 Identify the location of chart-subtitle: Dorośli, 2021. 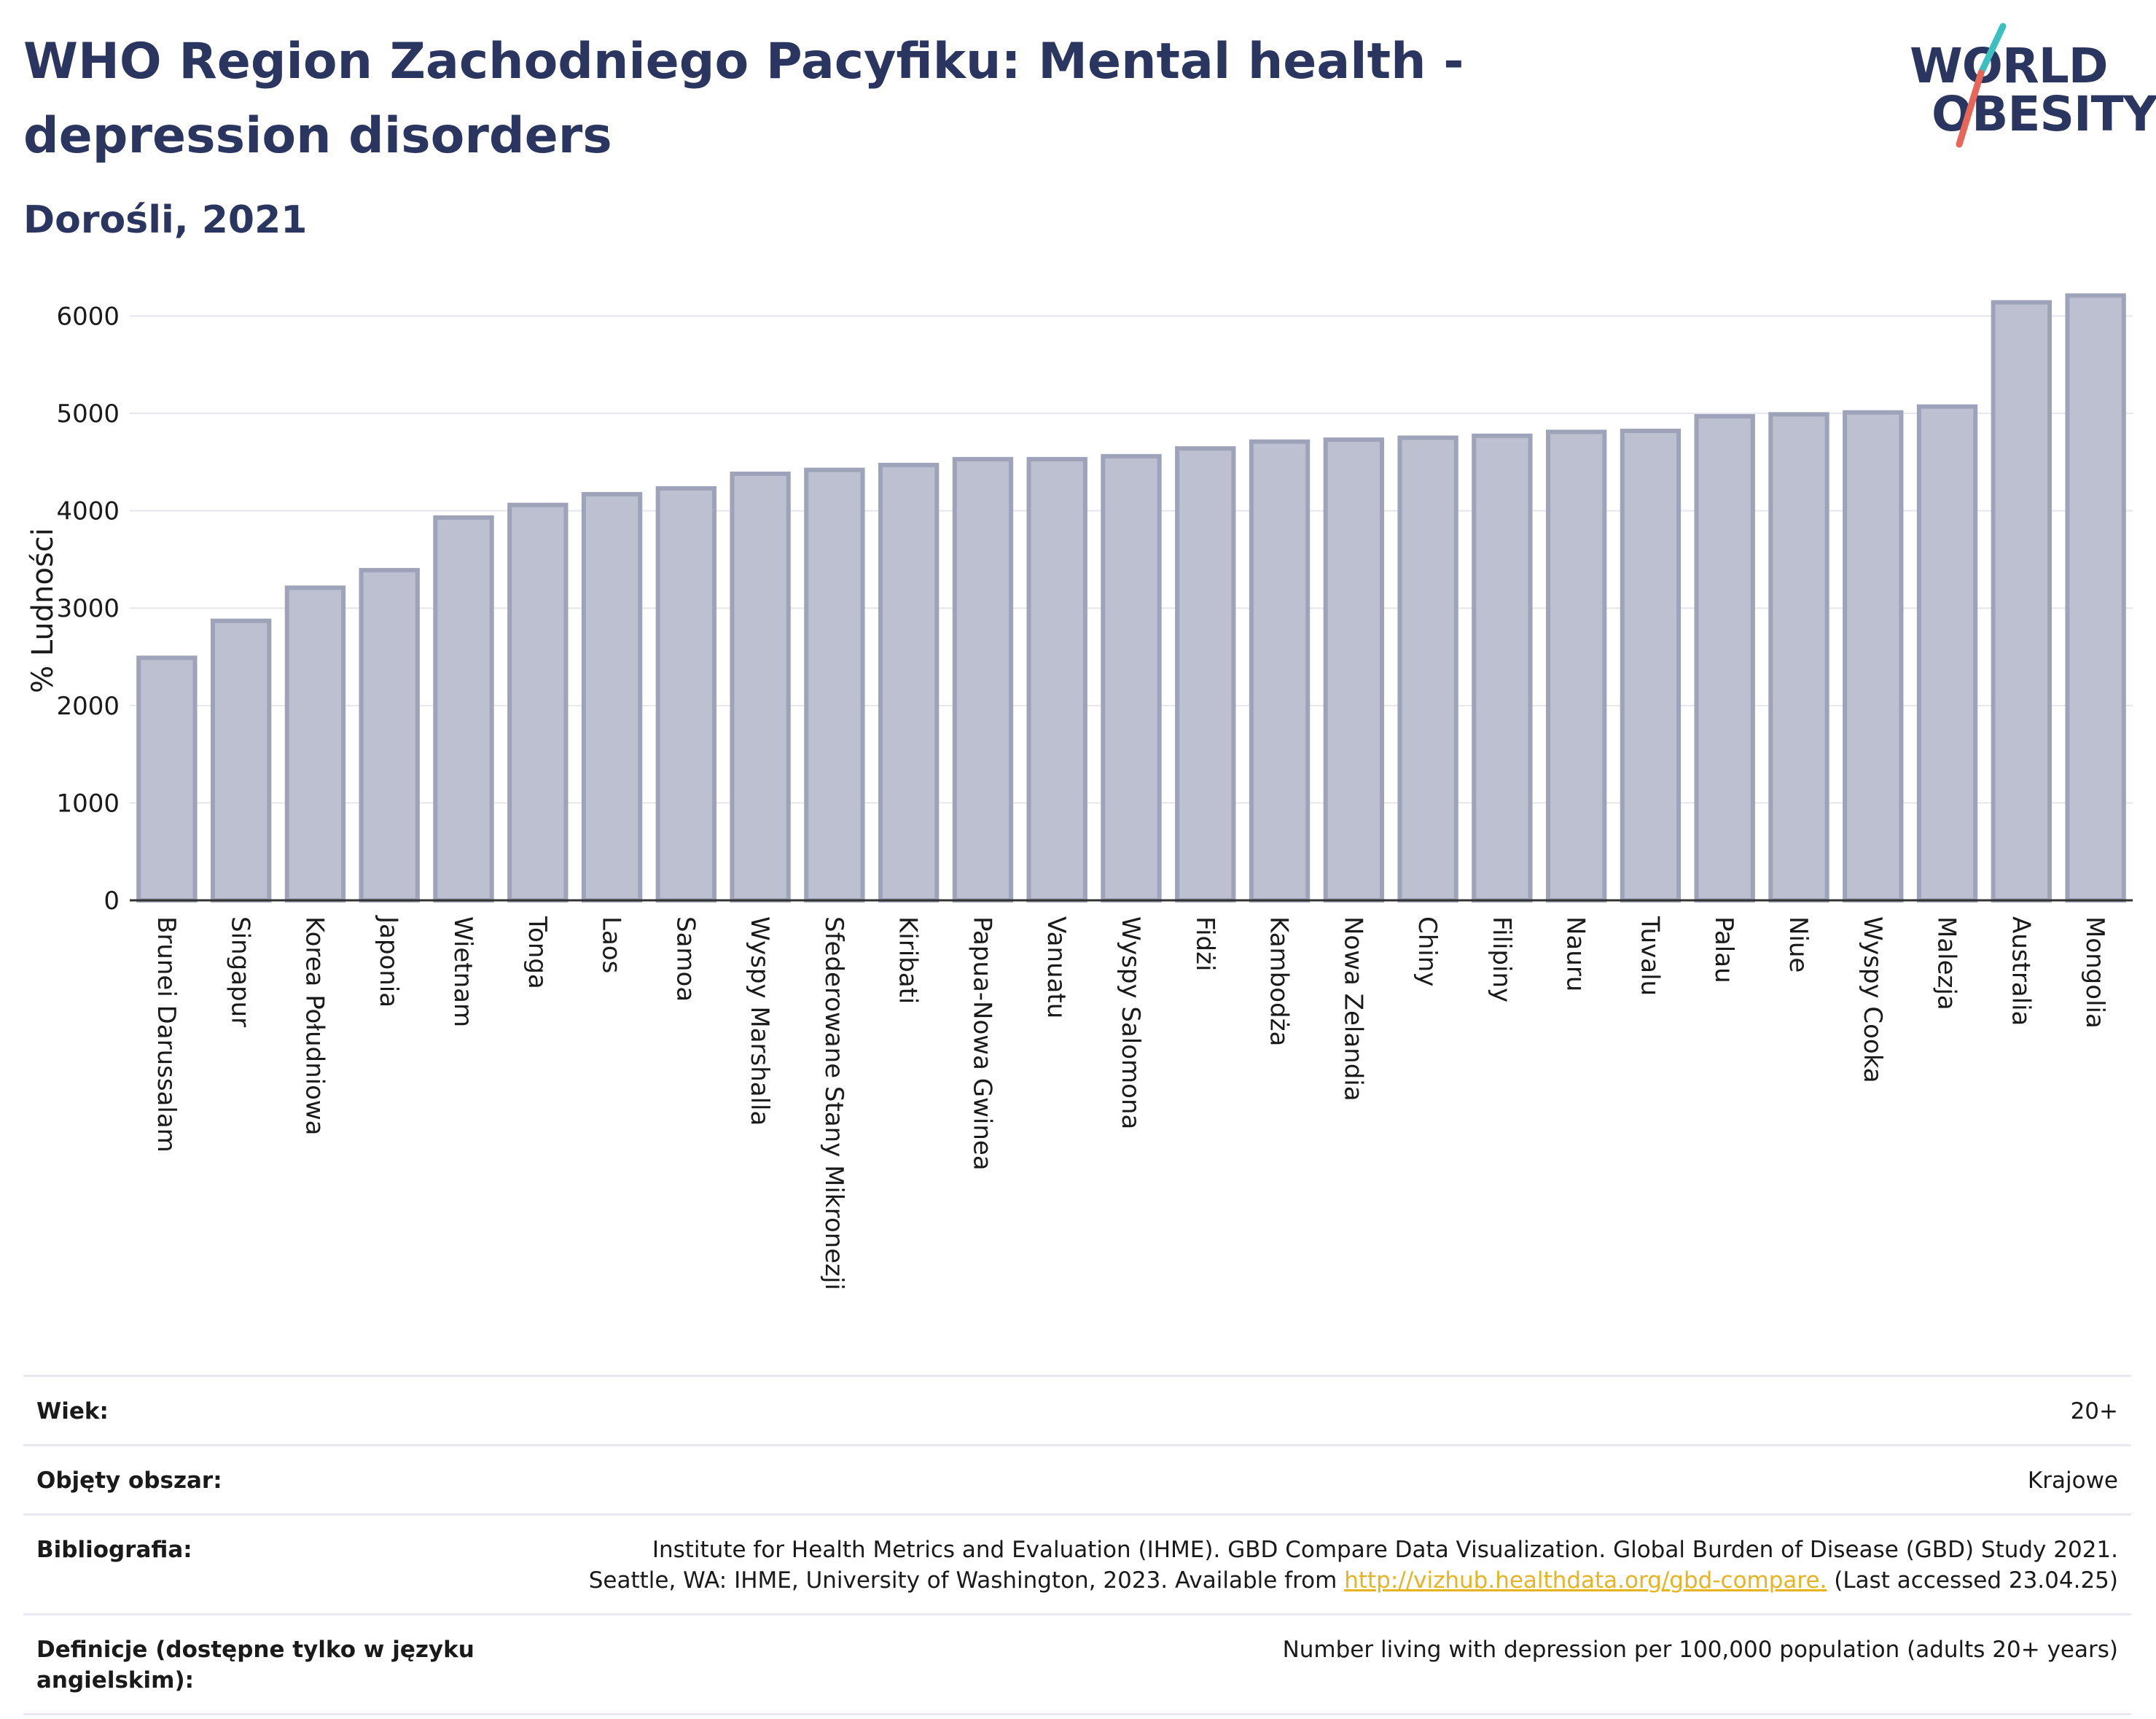
(166, 220).